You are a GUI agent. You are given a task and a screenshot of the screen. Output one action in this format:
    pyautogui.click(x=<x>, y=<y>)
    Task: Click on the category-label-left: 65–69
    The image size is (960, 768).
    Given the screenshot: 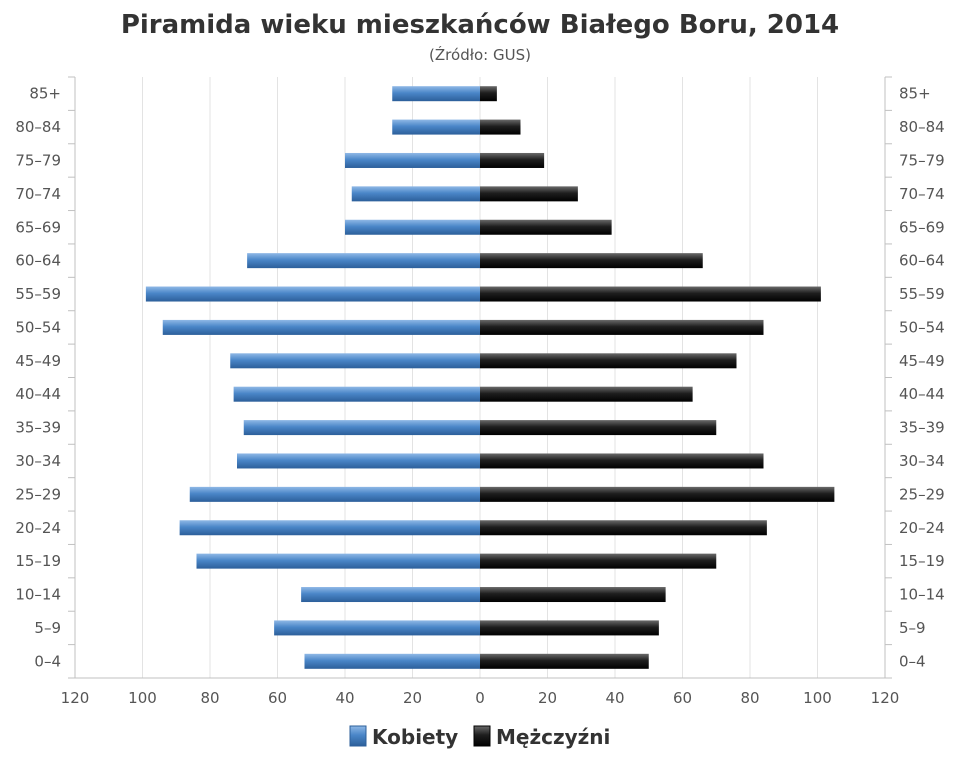 What is the action you would take?
    pyautogui.click(x=38, y=227)
    